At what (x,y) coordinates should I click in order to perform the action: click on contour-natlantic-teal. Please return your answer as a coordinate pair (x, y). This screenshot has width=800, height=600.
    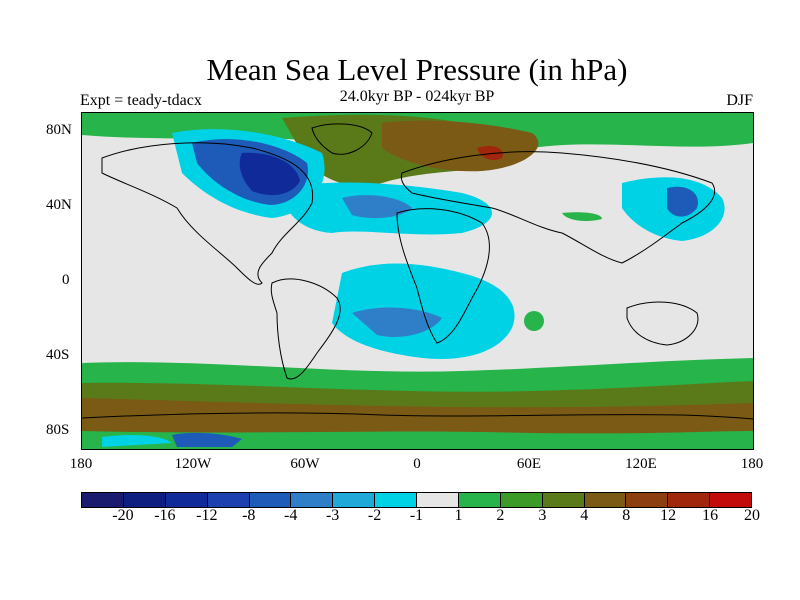
    Looking at the image, I should click on (377, 207).